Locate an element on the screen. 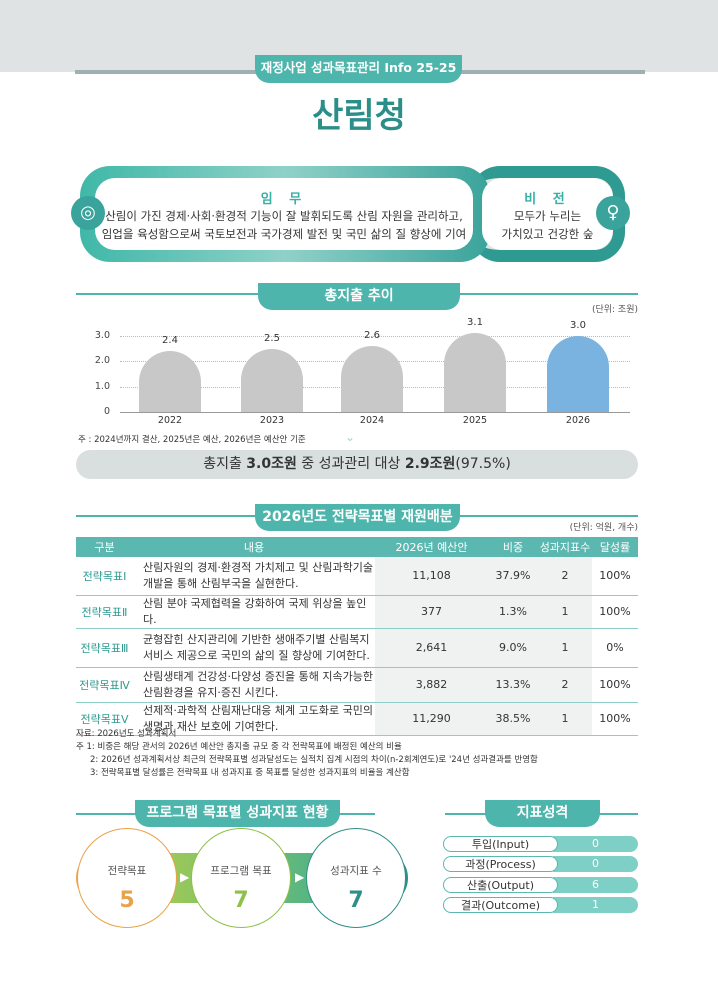  kpi-type-label: 결과(Outcome) is located at coordinates (500, 905).